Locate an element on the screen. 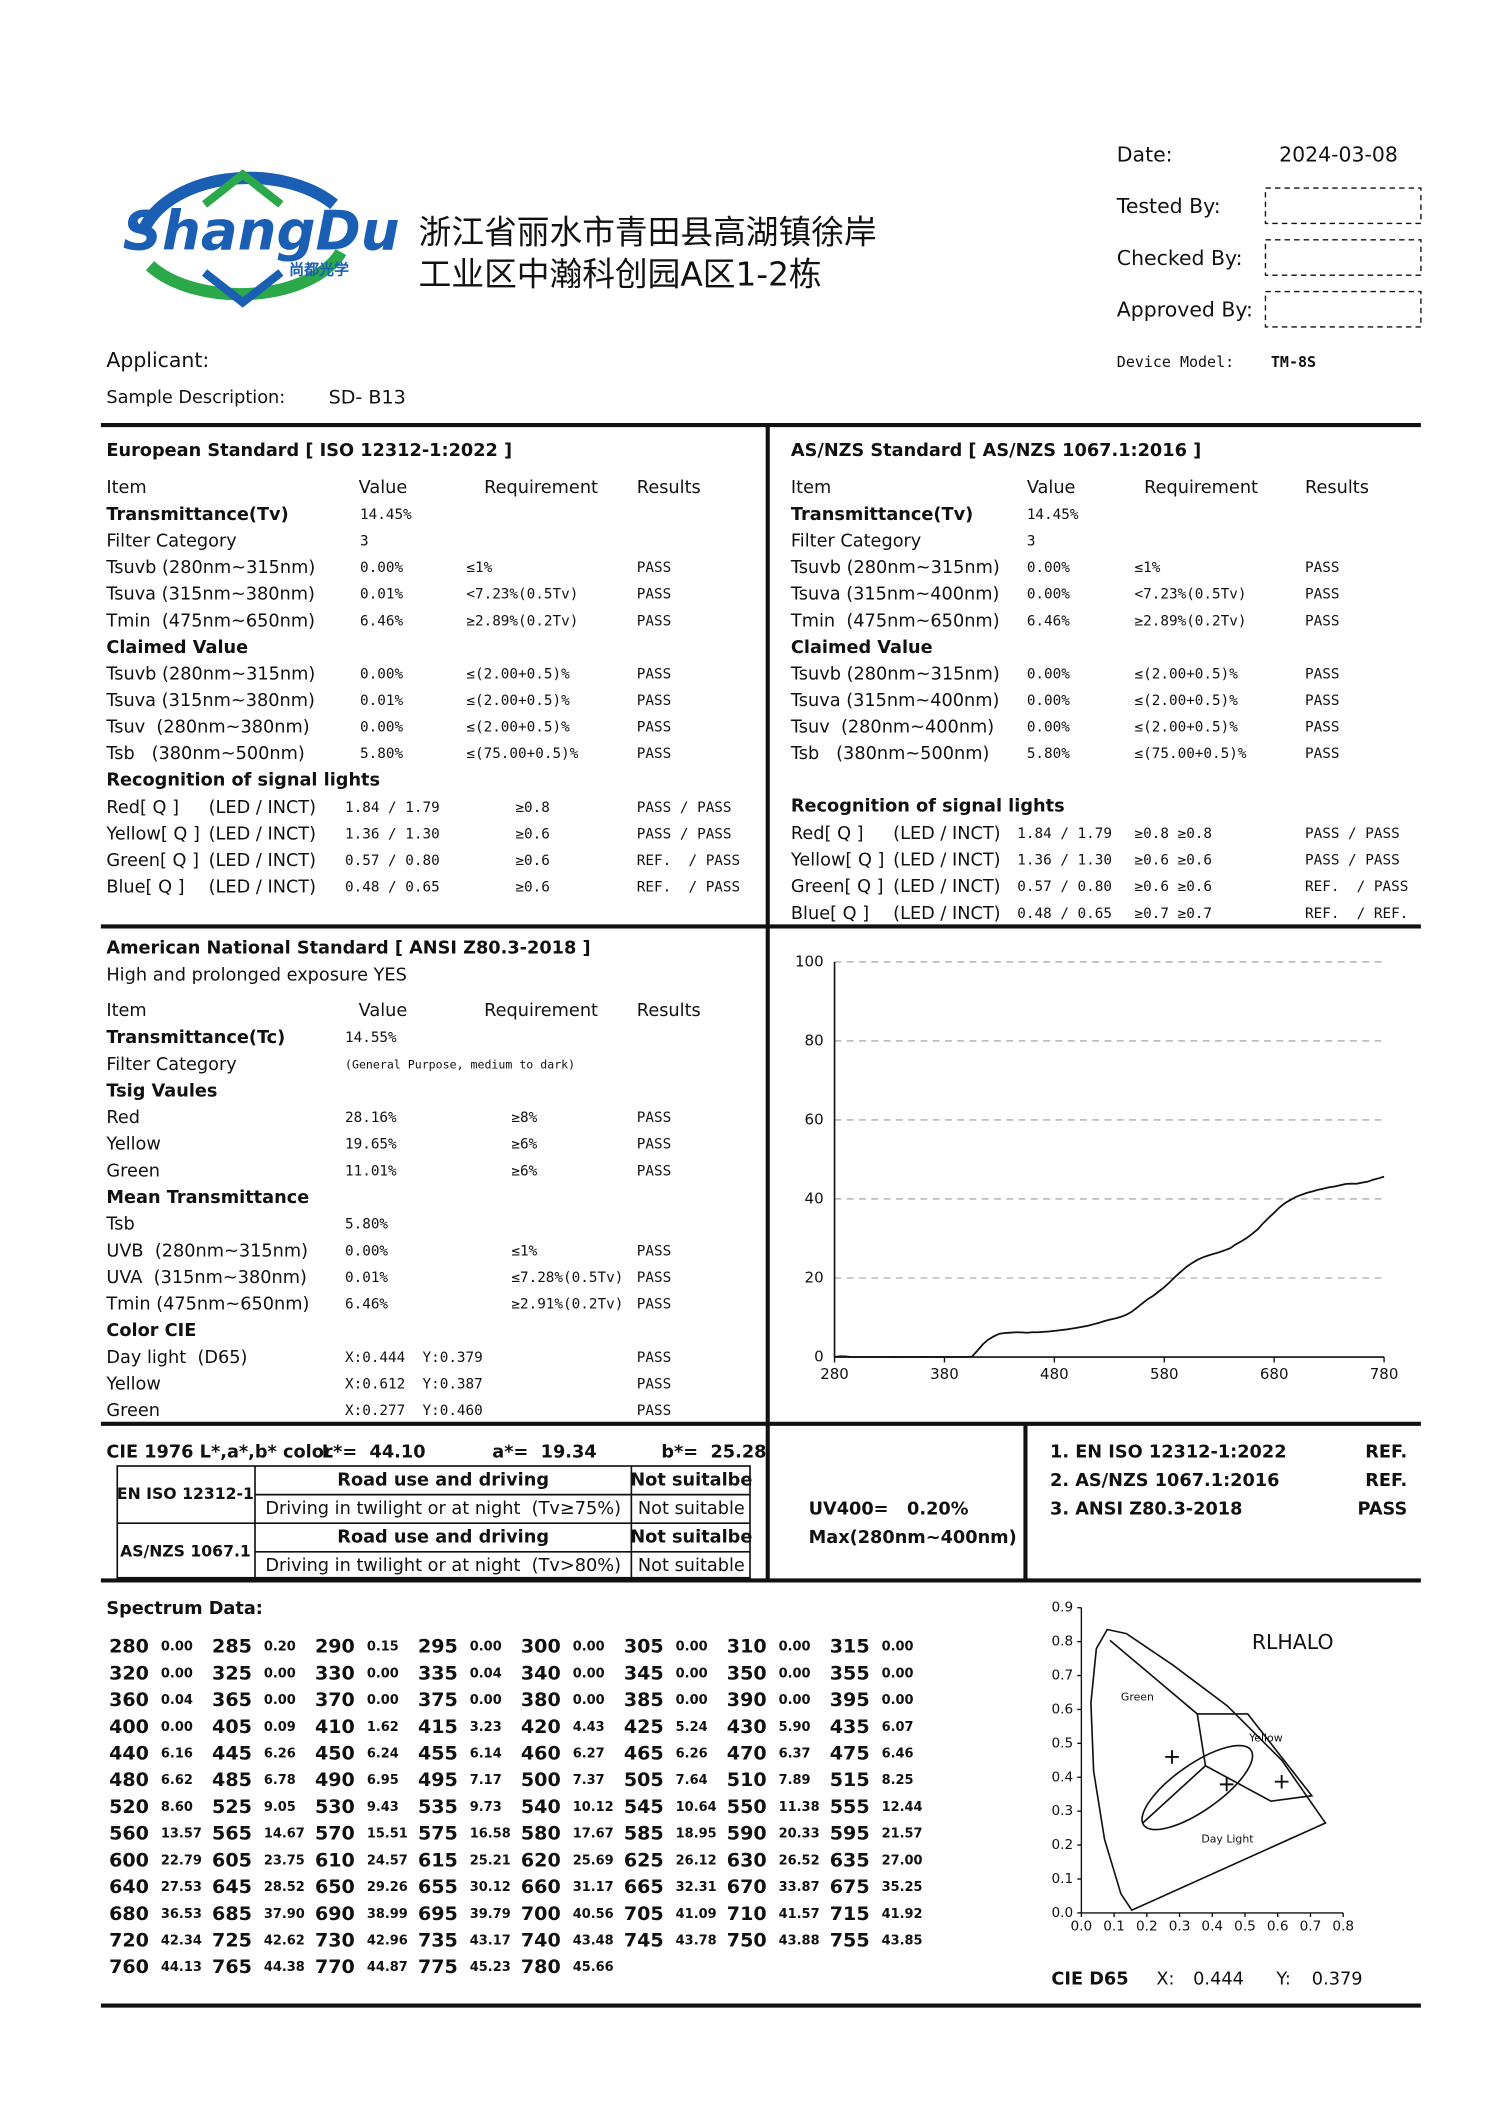  spectrum-value: 5.90 is located at coordinates (795, 1727).